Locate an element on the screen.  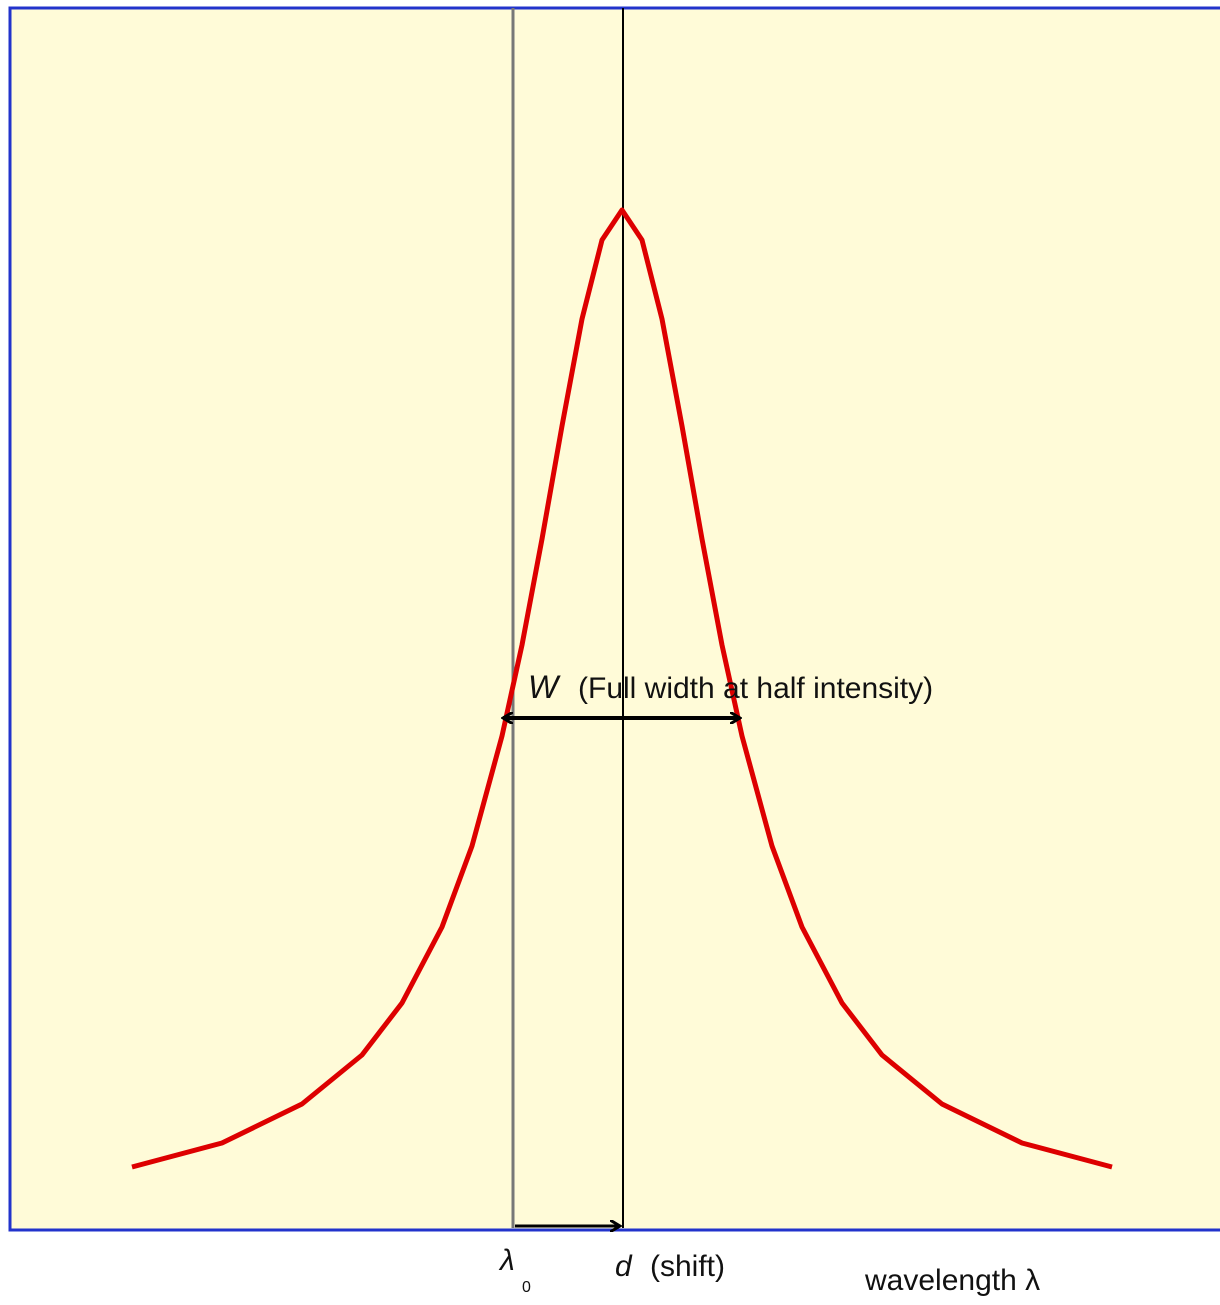
lambda-subscript: 0 is located at coordinates (526, 1287).